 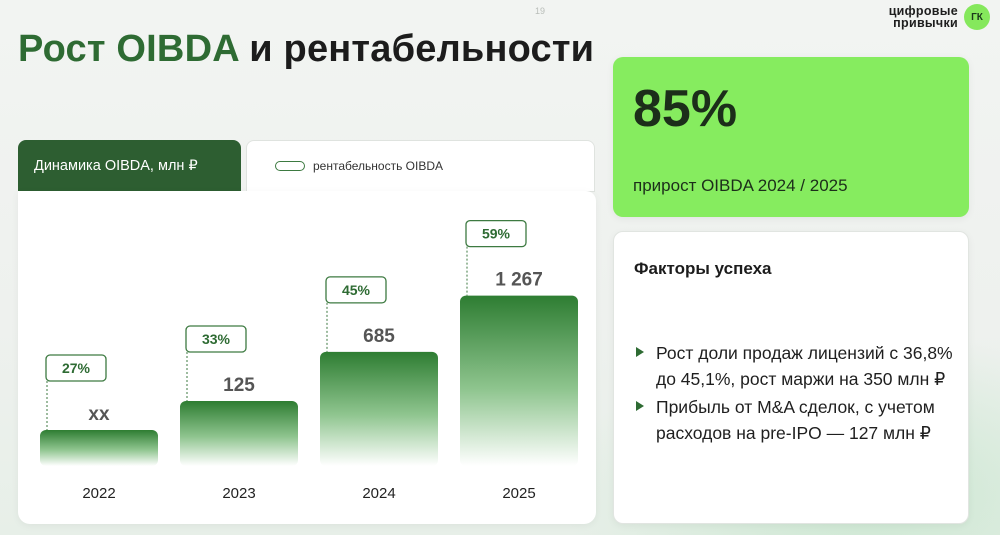 I want to click on legend-swatch, so click(x=290, y=166).